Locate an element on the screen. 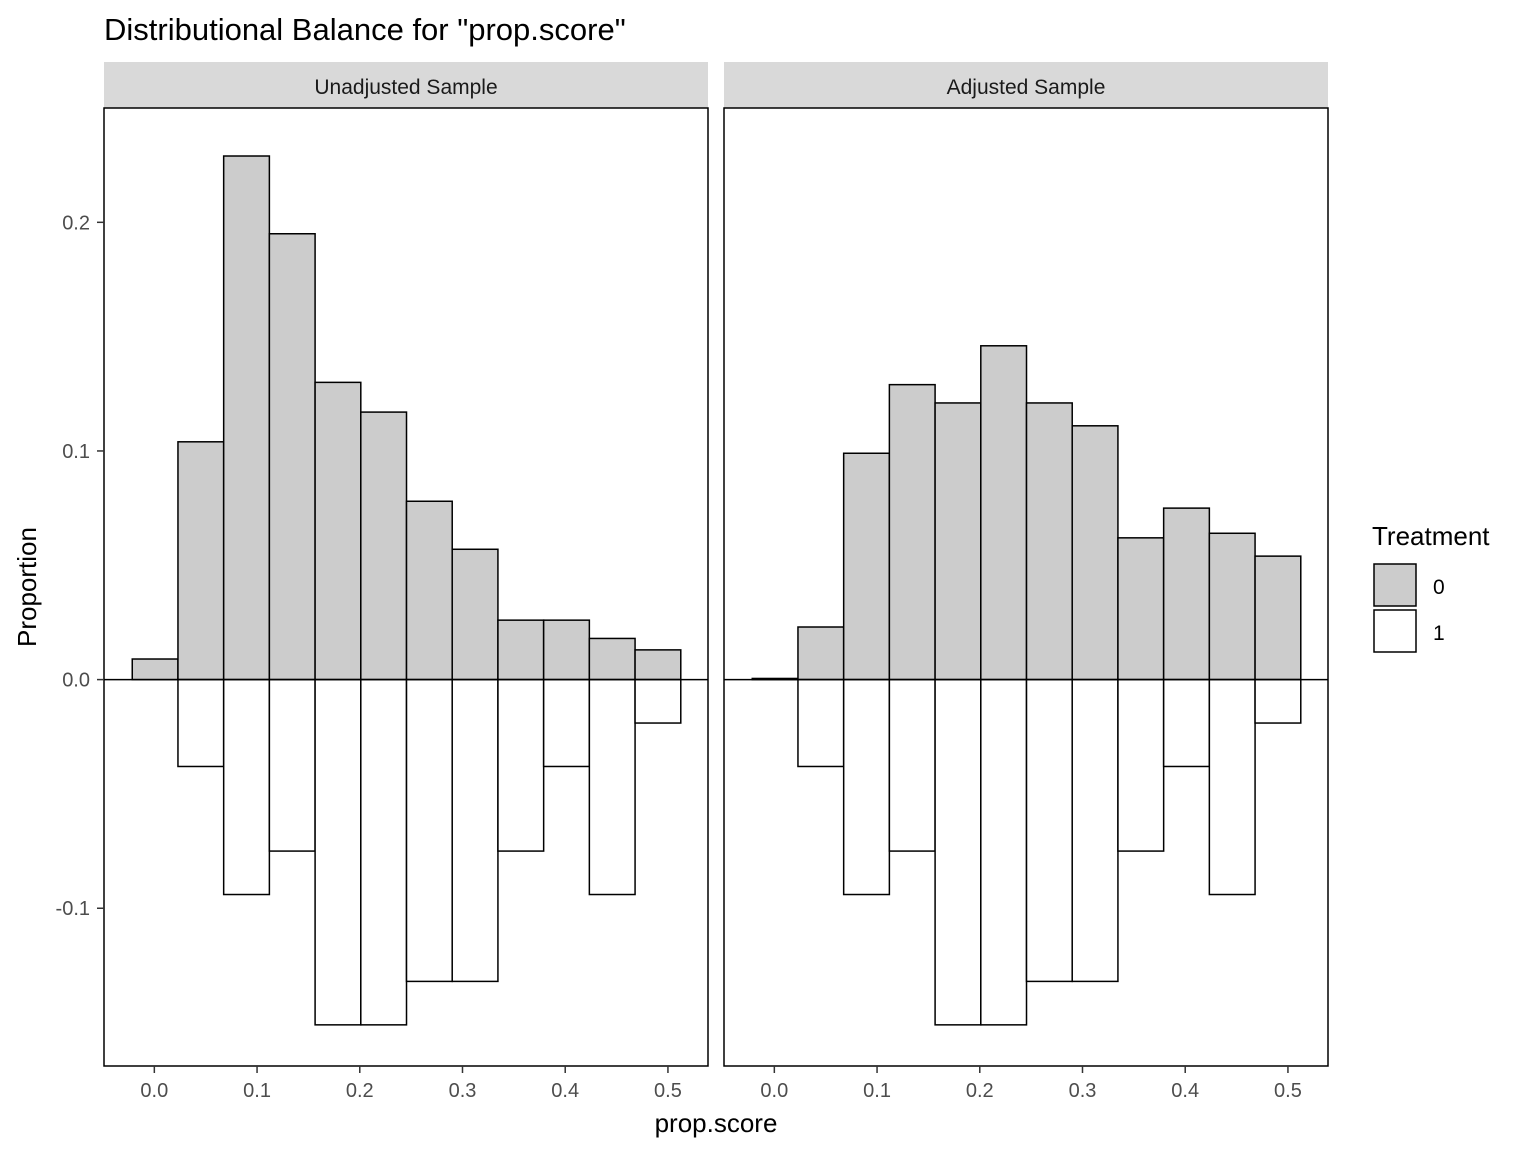  chart-title: Distributional Balance for "prop.score" is located at coordinates (365, 29).